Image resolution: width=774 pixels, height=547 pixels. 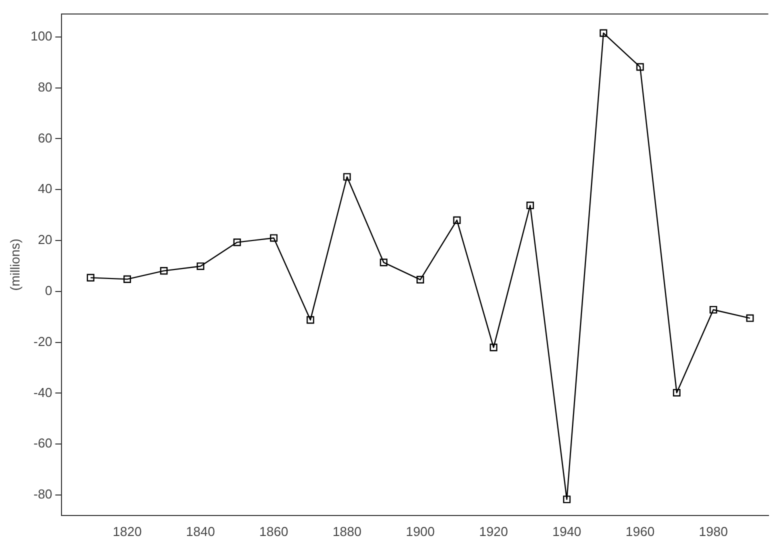 What do you see at coordinates (45, 240) in the screenshot?
I see `y-tick-label: 20` at bounding box center [45, 240].